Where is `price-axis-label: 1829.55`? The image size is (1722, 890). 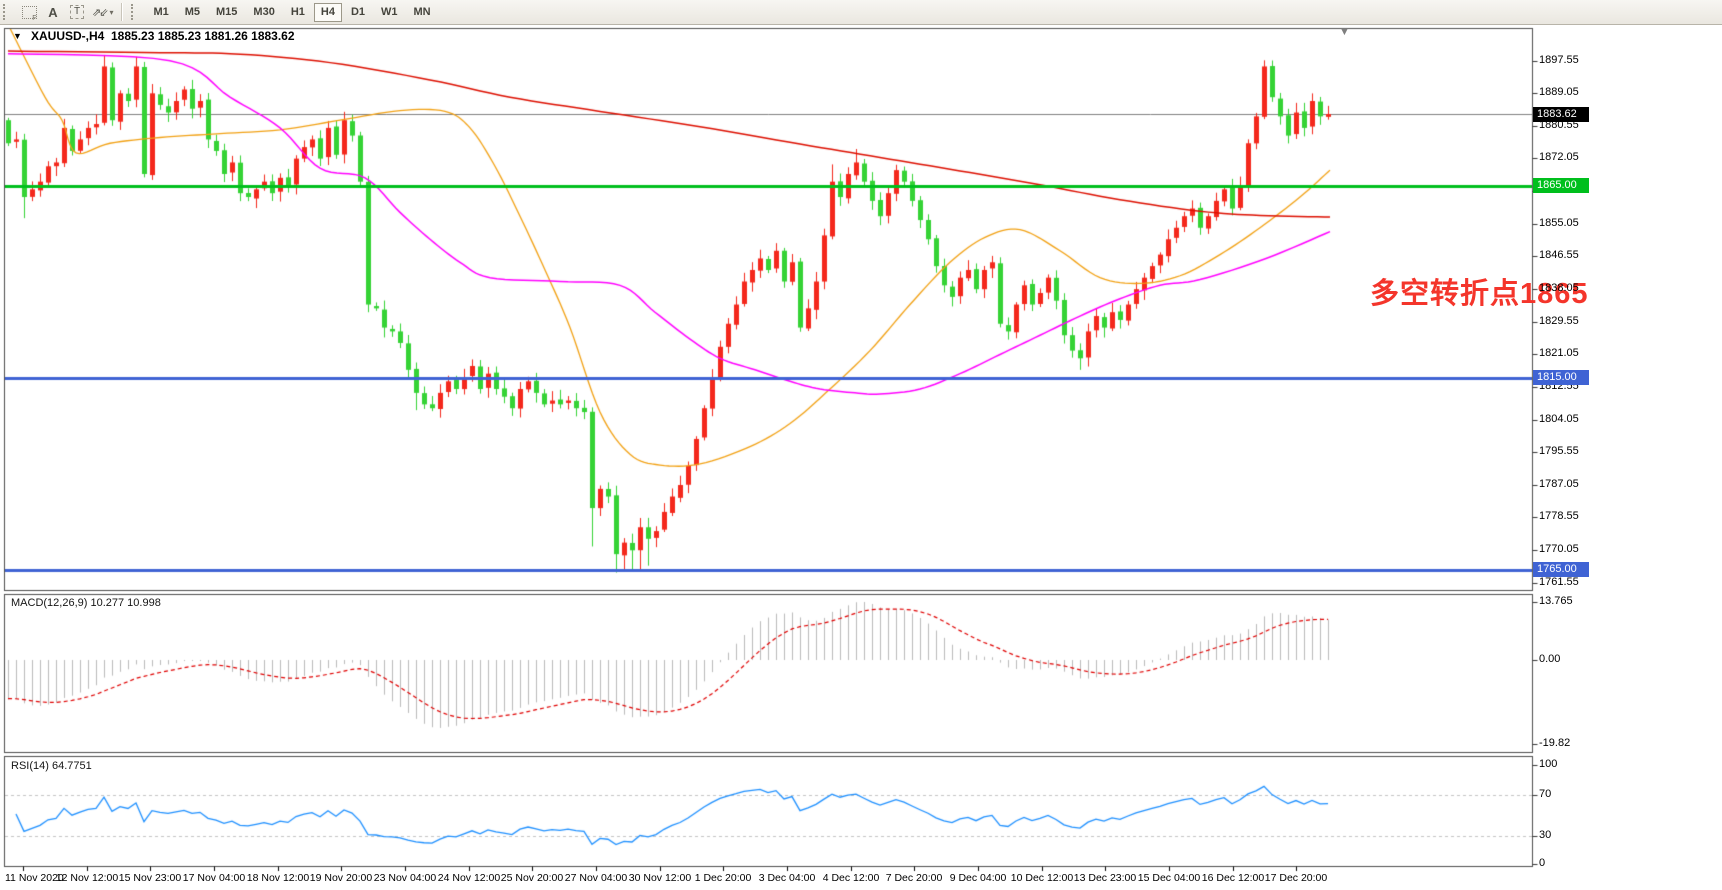 price-axis-label: 1829.55 is located at coordinates (1559, 320).